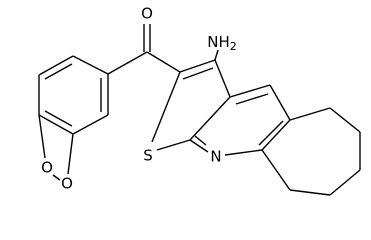 The height and width of the screenshot is (240, 371). Describe the element at coordinates (218, 42) in the screenshot. I see `atom-label: NH` at that location.